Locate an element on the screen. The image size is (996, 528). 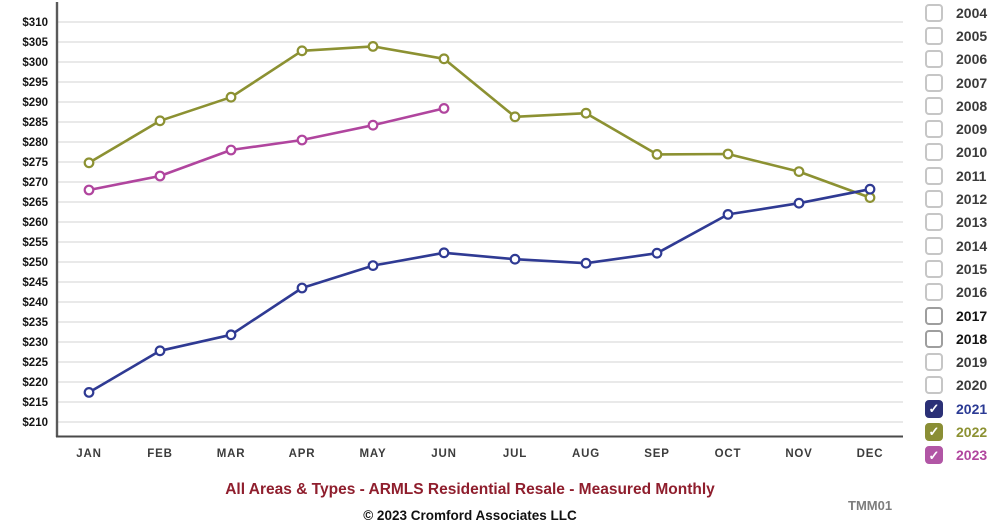
legend-item-2010: 2010 is located at coordinates (960, 152).